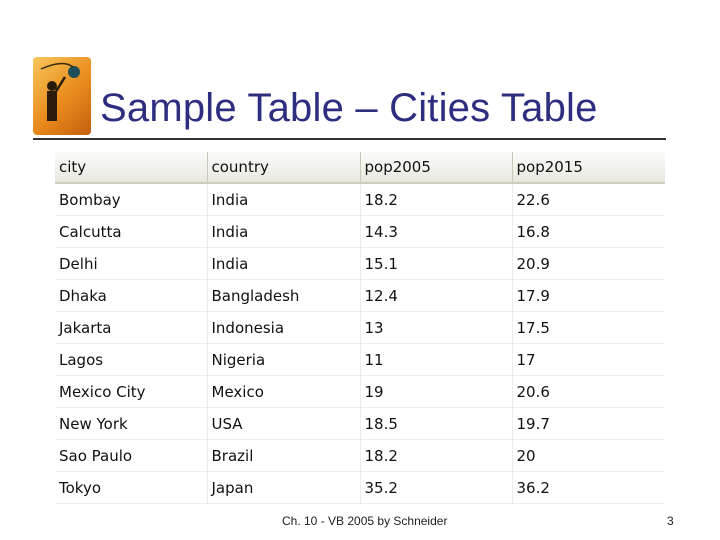  What do you see at coordinates (588, 487) in the screenshot?
I see `cell-pop2015: 36.2` at bounding box center [588, 487].